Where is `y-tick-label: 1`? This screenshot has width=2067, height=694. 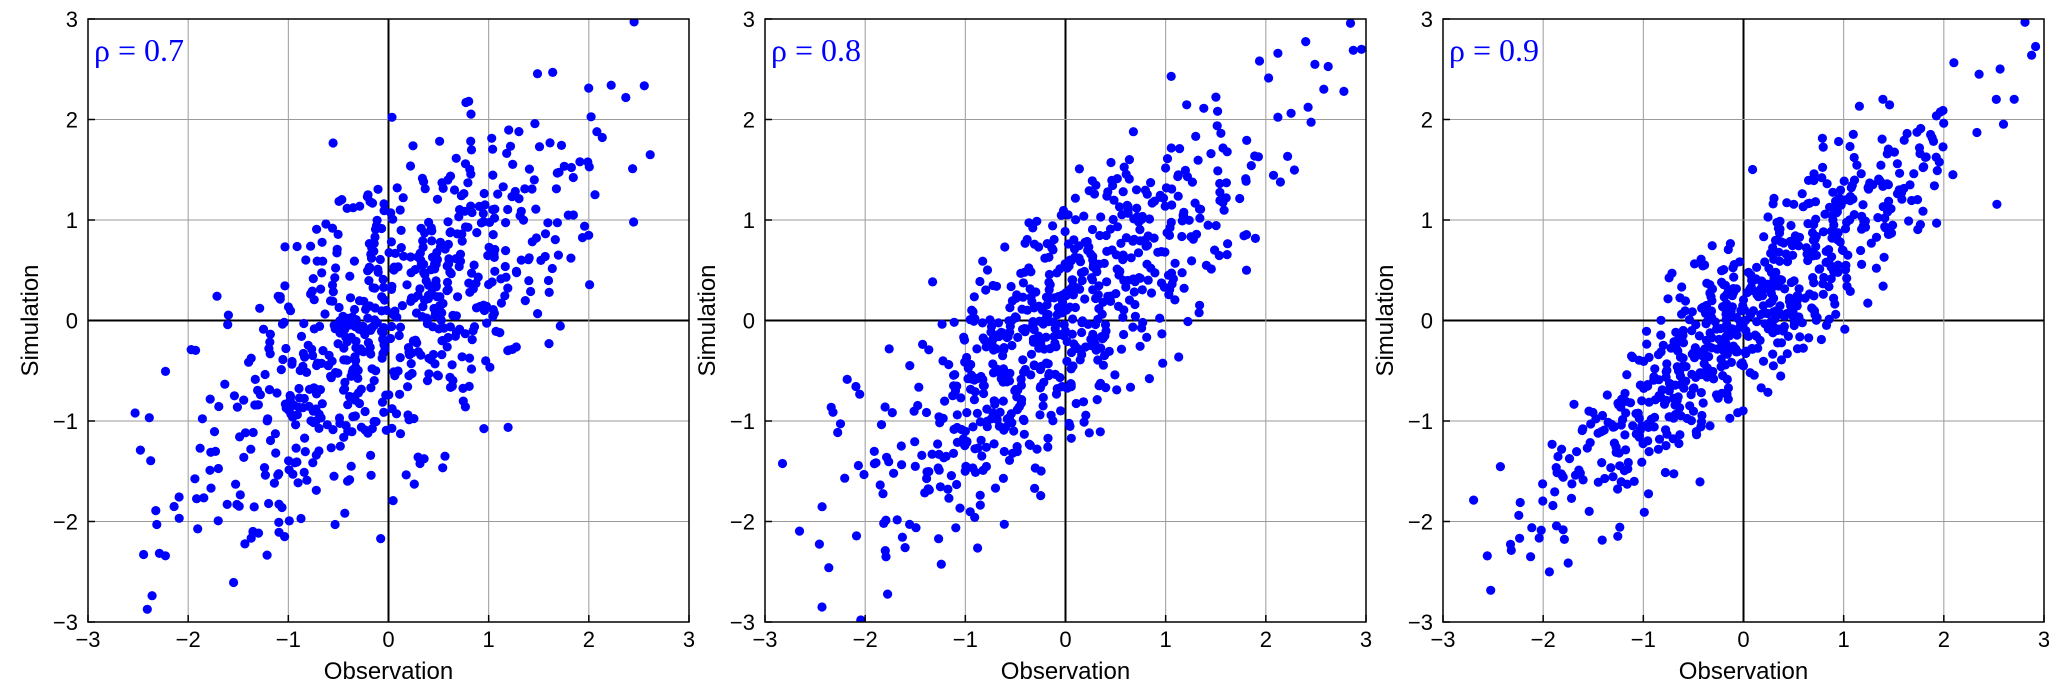 y-tick-label: 1 is located at coordinates (749, 220).